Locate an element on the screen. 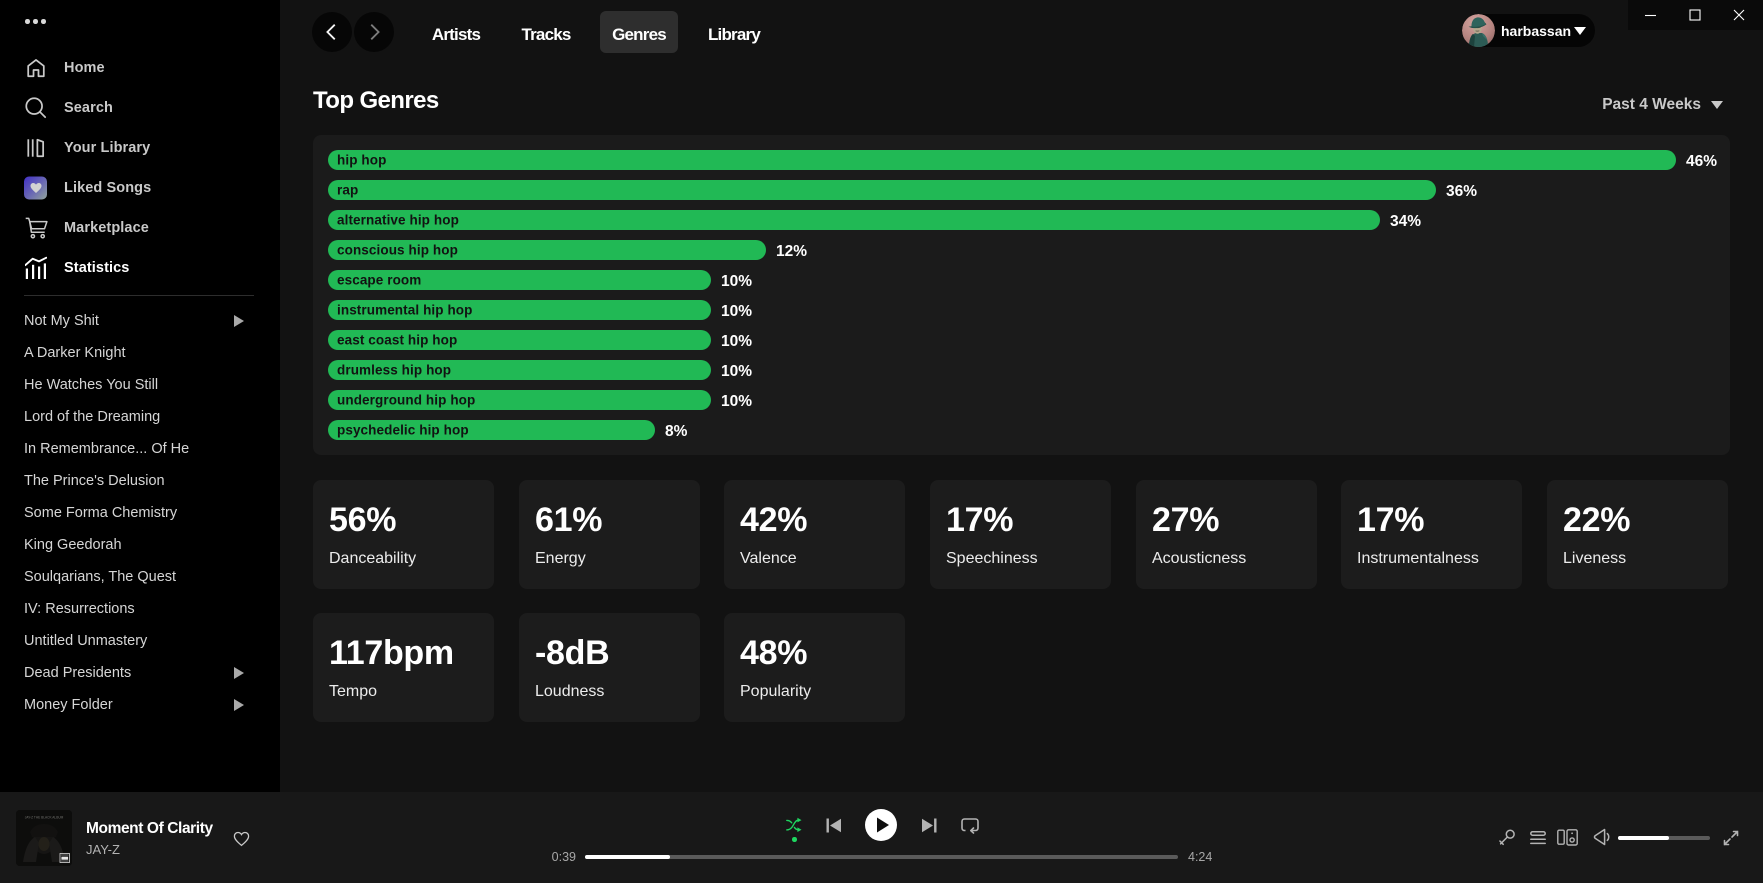 The image size is (1763, 883). svg-text: JAY-Z THE BLACK ALBUM is located at coordinates (44, 818).